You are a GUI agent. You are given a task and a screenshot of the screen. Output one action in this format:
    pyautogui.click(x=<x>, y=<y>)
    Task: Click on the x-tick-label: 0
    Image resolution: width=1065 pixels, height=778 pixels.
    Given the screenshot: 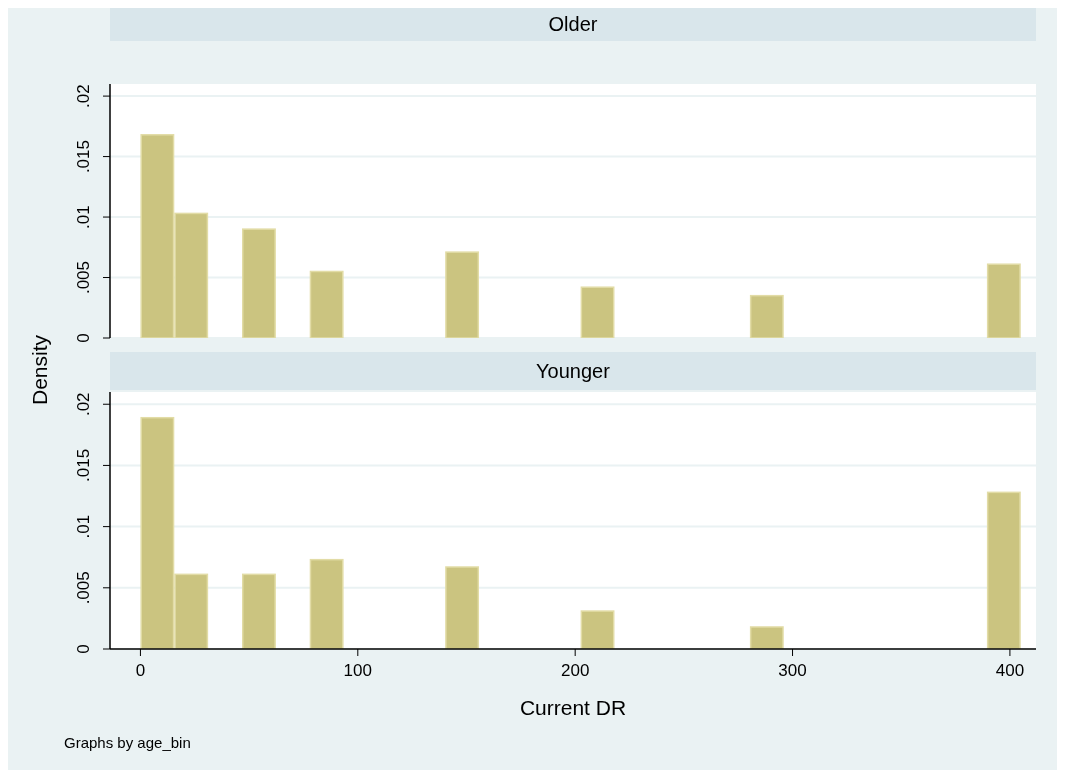 What is the action you would take?
    pyautogui.click(x=140, y=670)
    